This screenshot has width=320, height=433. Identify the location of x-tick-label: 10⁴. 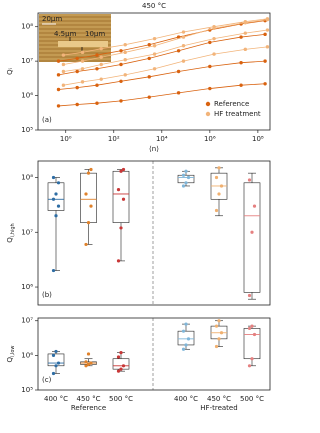
(162, 139).